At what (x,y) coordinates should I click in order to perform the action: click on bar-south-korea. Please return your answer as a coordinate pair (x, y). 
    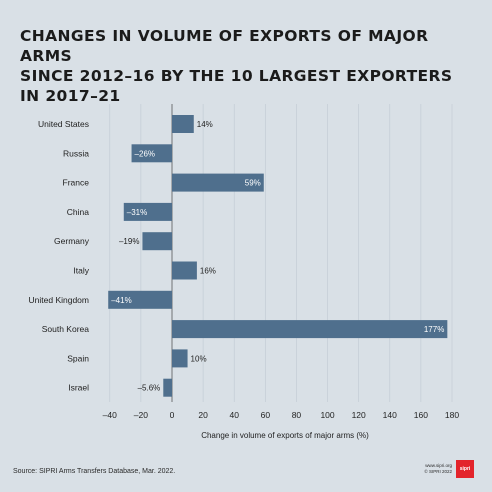
    Looking at the image, I should click on (310, 329).